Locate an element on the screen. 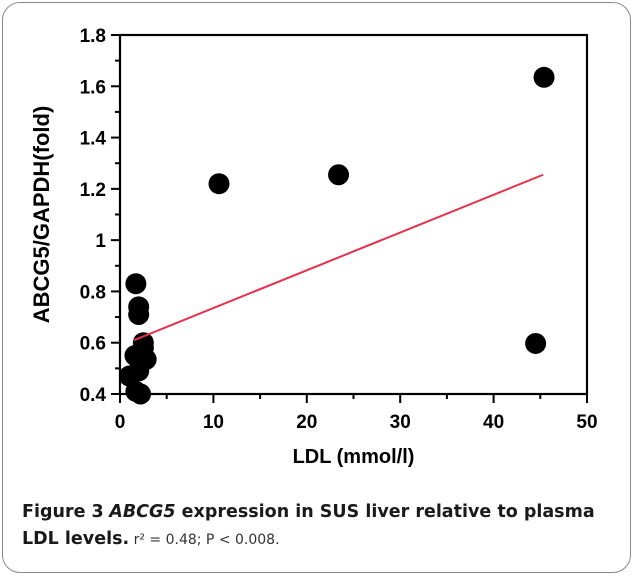  y-tick-label: 0.8 is located at coordinates (93, 292).